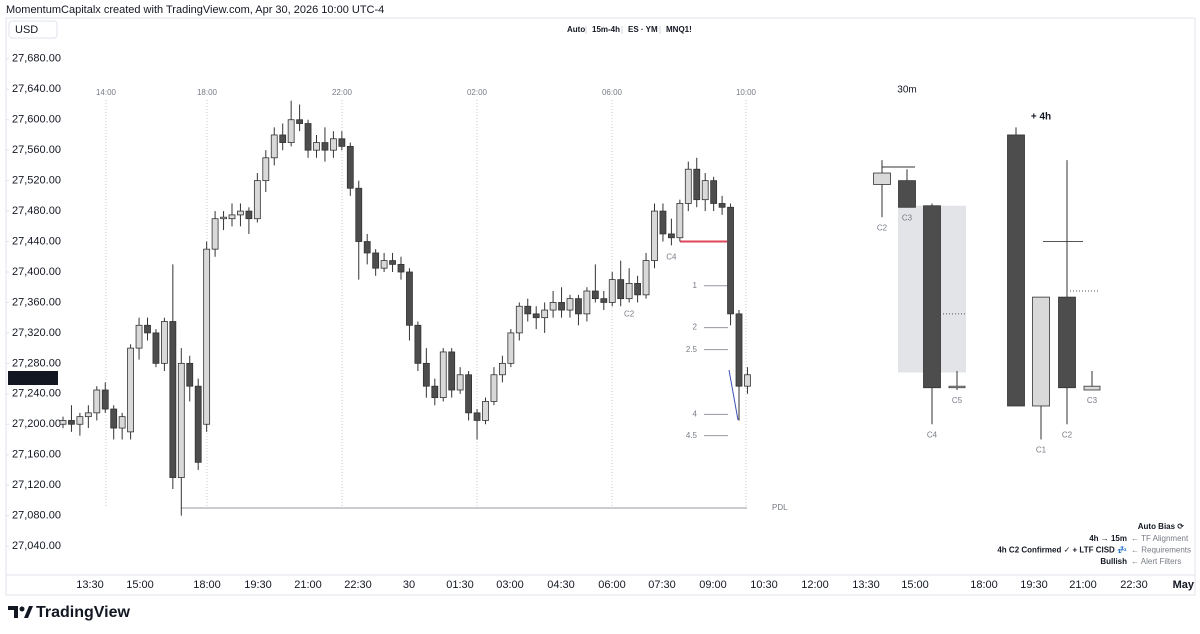  I want to click on htf-label: C1, so click(1041, 450).